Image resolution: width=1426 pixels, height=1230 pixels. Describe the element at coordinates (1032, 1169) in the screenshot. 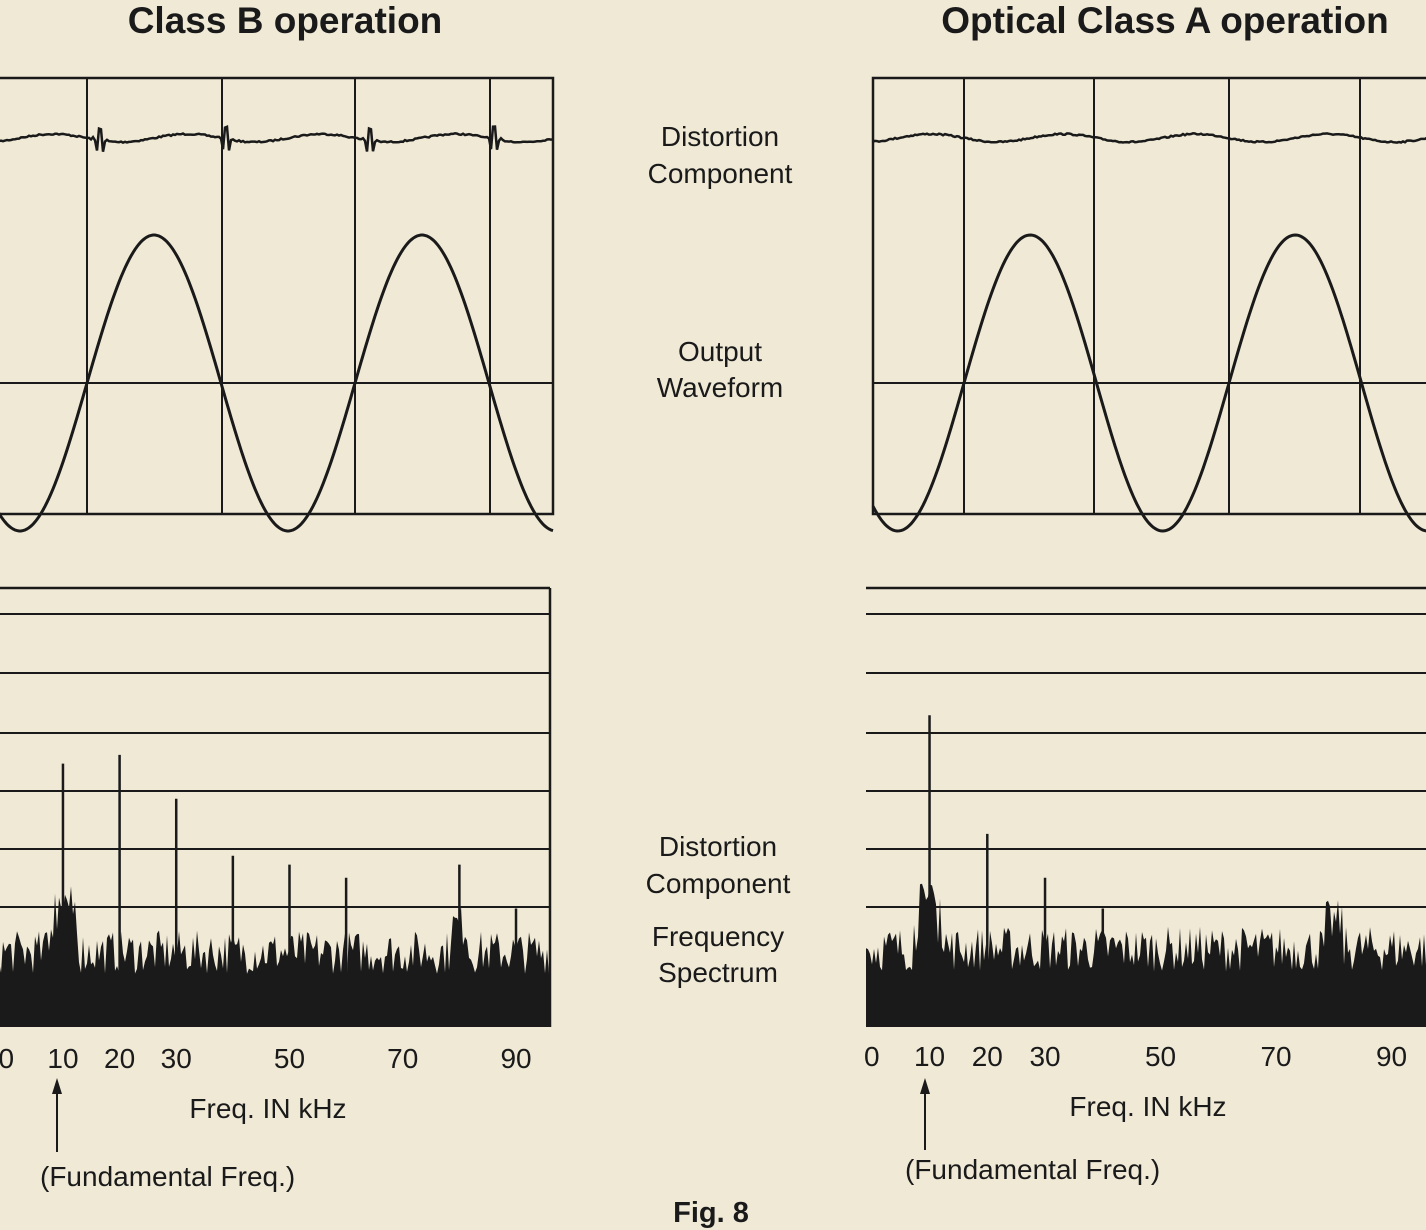

I see `right-fundamental-note: (Fundamental Freq.)` at that location.